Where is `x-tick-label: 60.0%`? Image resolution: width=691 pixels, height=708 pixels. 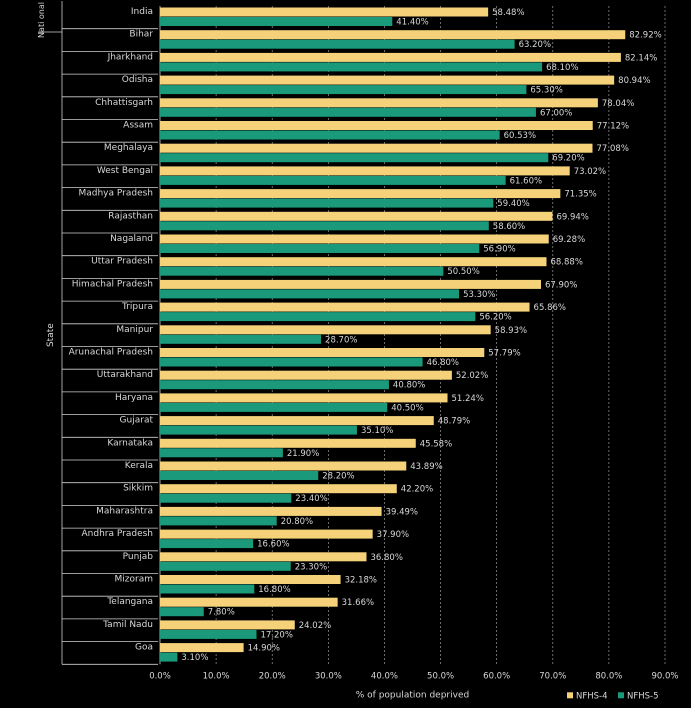
x-tick-label: 60.0% is located at coordinates (496, 676).